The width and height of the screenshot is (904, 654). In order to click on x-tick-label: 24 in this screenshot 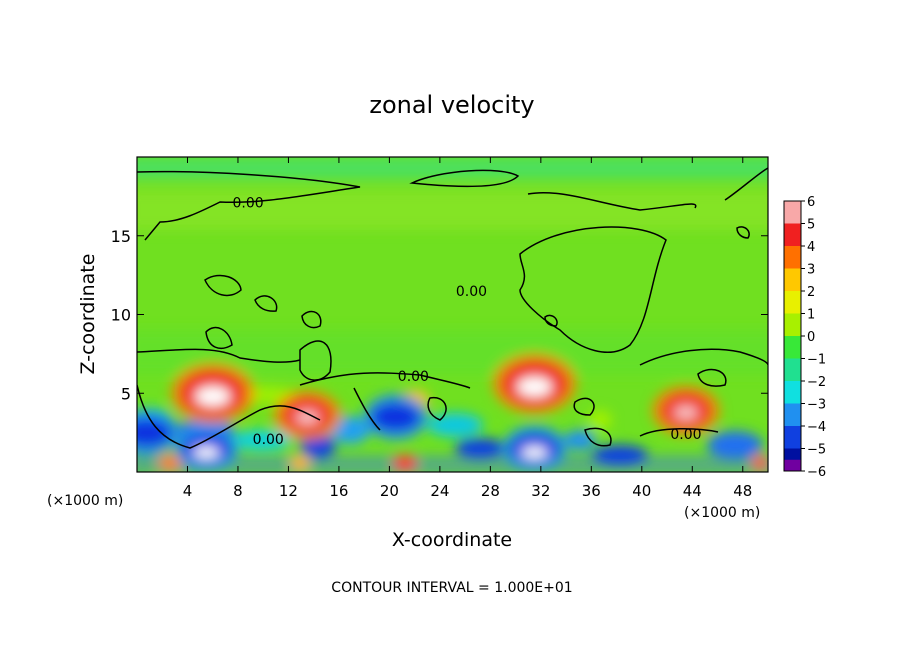, I will do `click(439, 491)`.